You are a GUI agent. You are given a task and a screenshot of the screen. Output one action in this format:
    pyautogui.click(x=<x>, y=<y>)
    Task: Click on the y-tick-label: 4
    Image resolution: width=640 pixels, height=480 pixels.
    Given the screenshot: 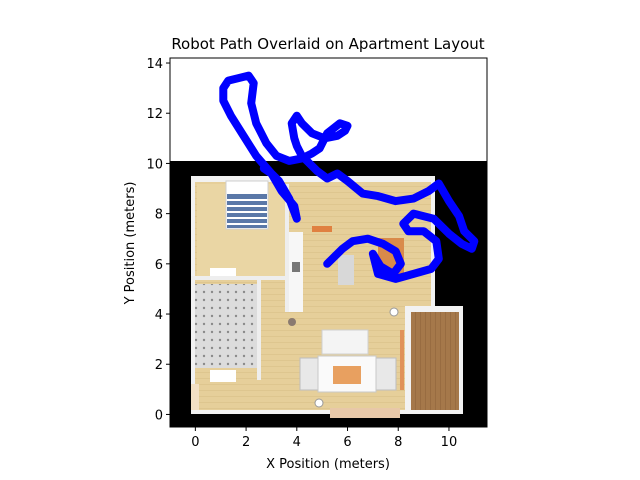 What is the action you would take?
    pyautogui.click(x=159, y=315)
    